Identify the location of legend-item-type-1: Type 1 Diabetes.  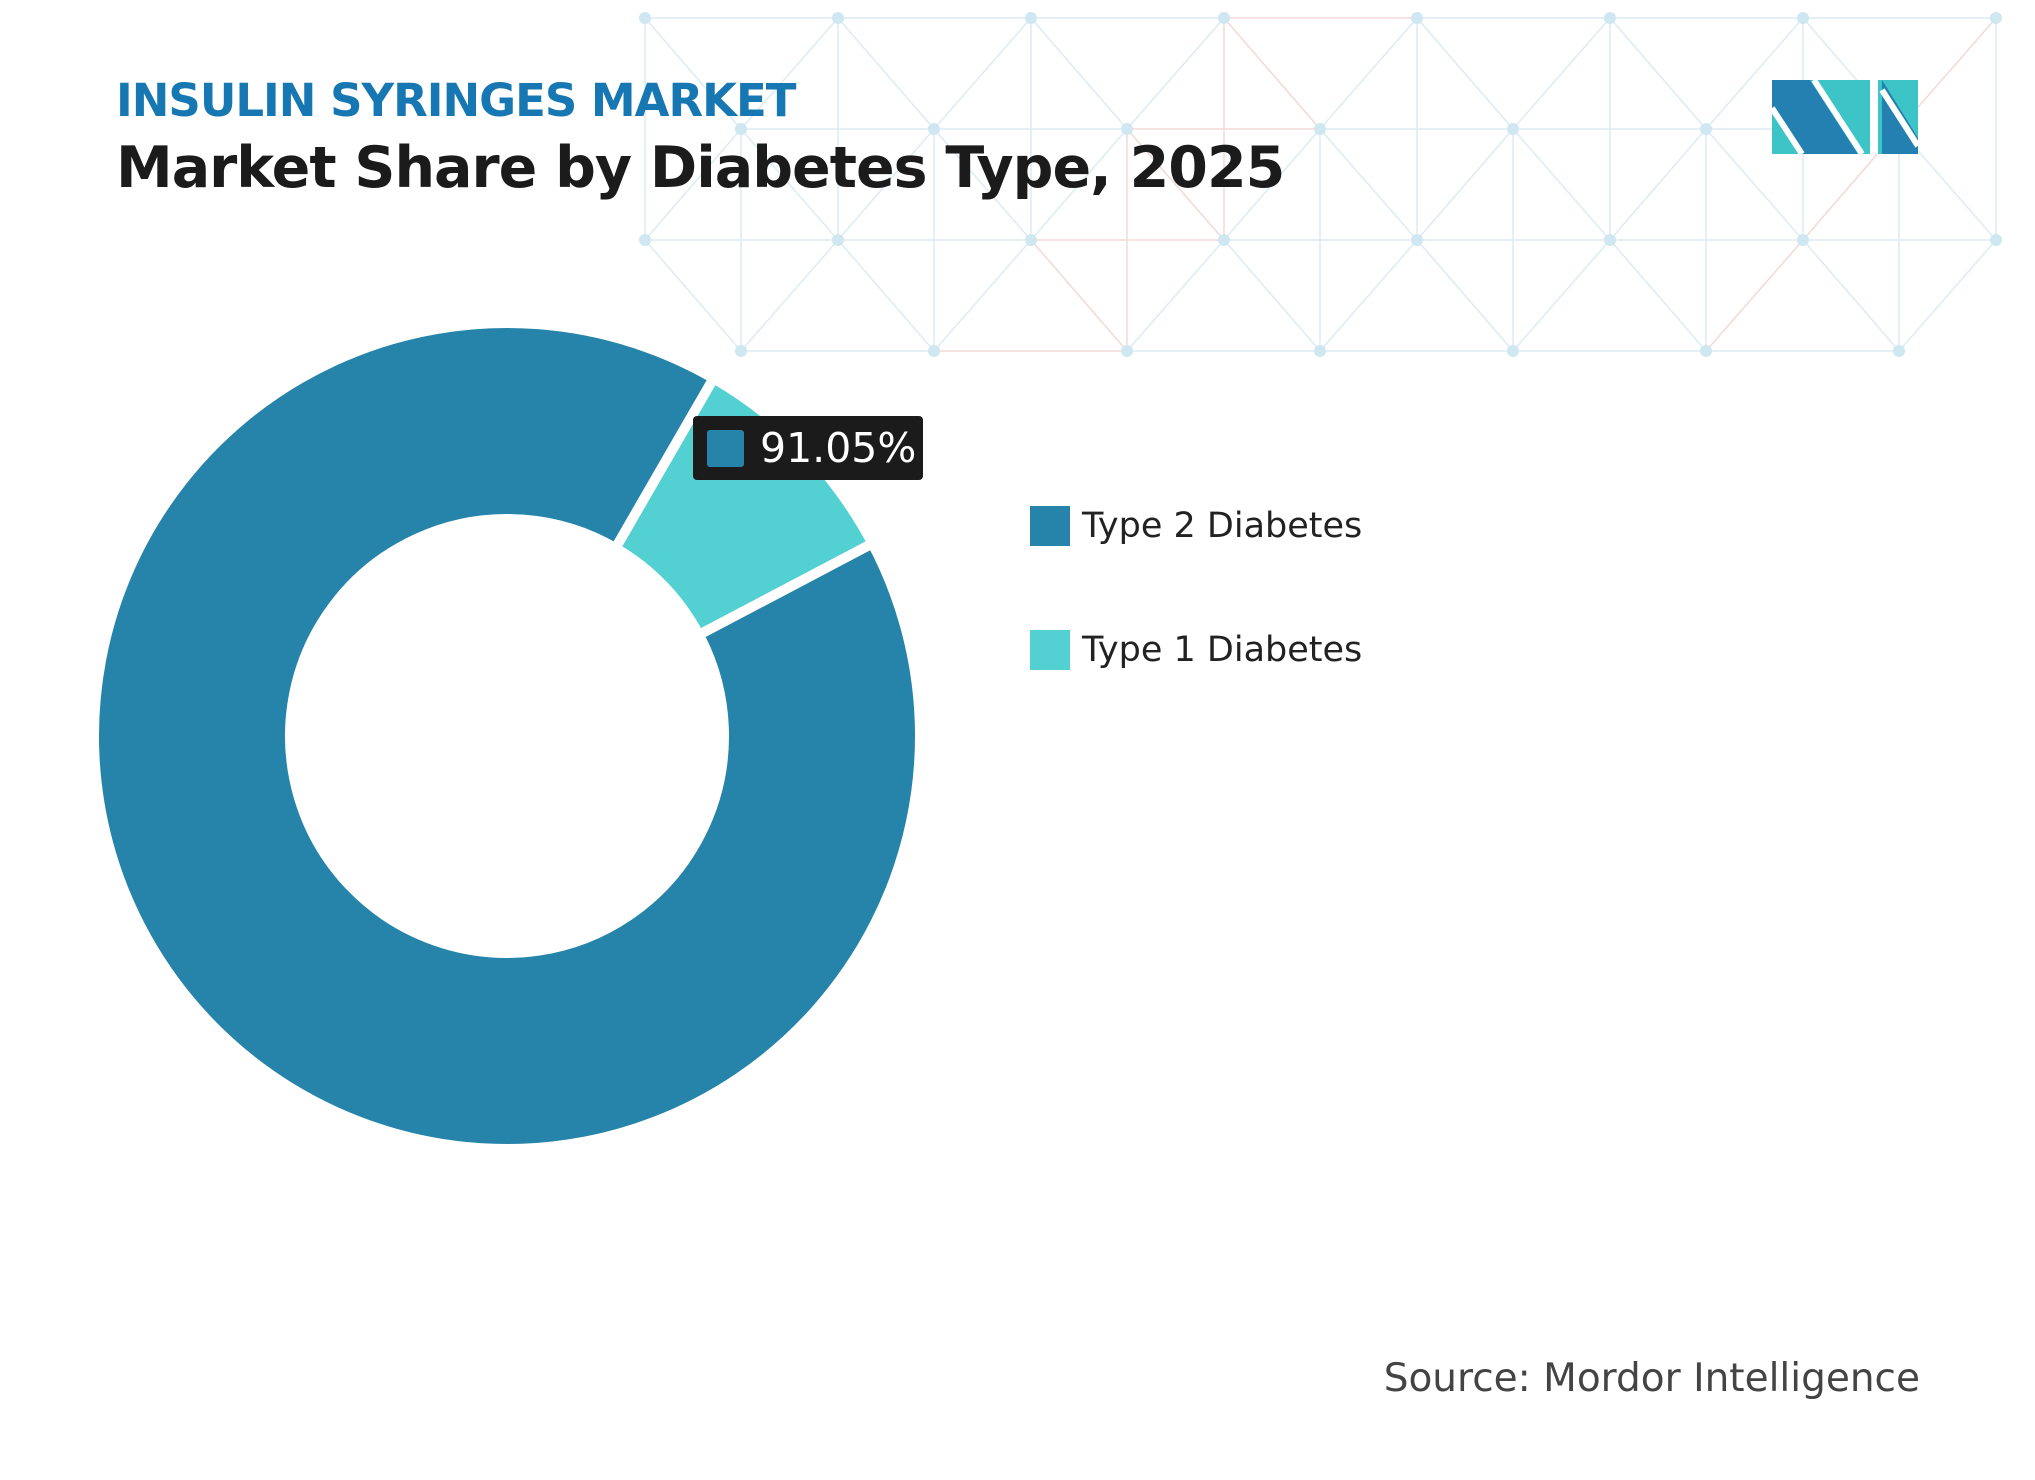
(1196, 650).